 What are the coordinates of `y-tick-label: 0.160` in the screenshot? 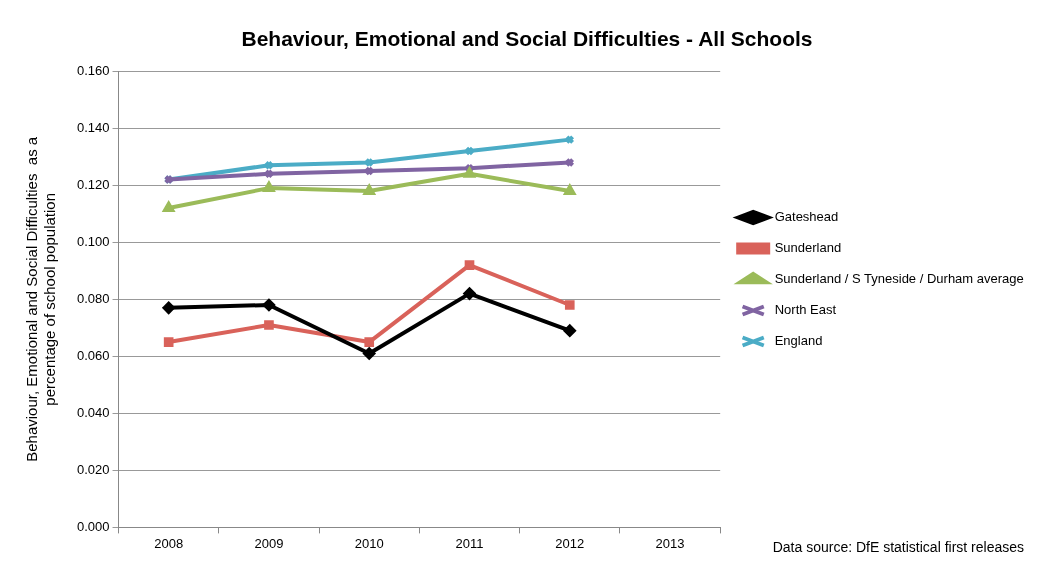 It's located at (93, 70).